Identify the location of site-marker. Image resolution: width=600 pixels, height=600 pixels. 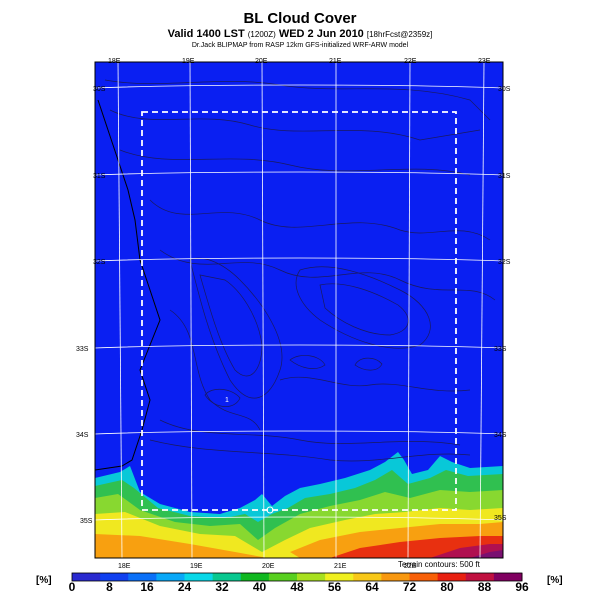
(270, 510).